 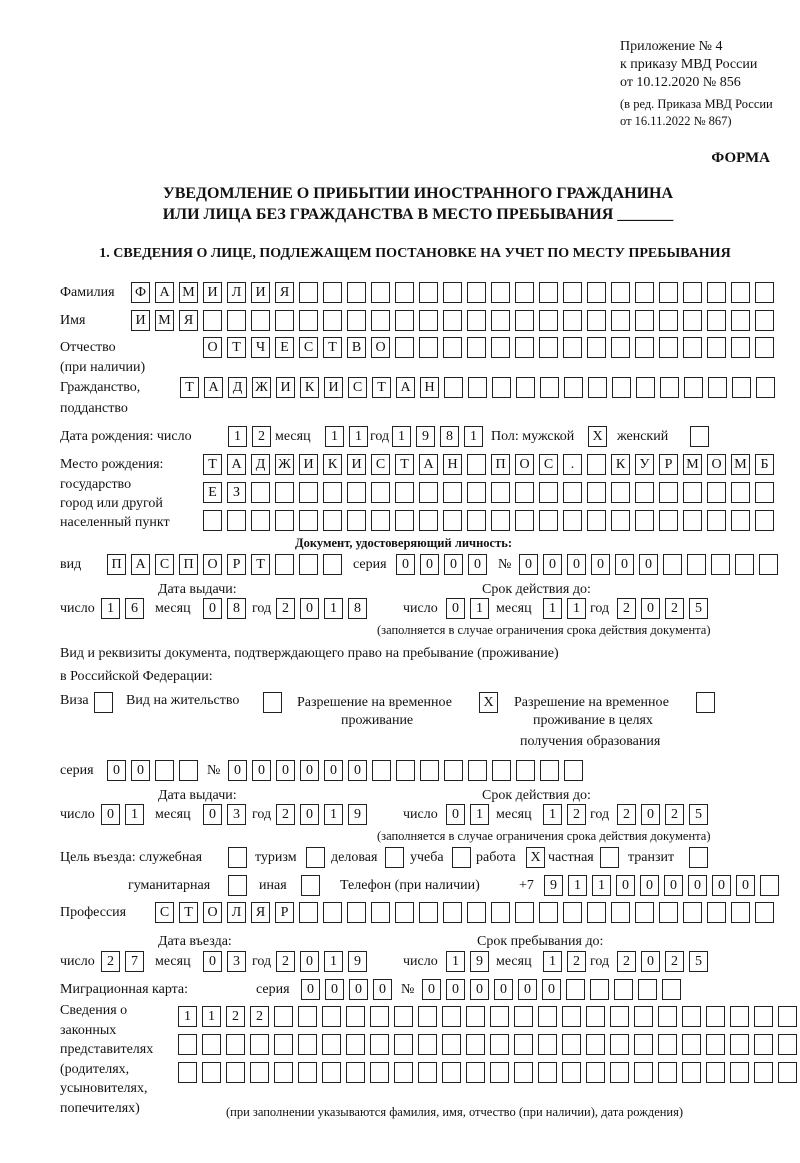 What do you see at coordinates (110, 814) in the screenshot?
I see `res-issue-day-char-box: 0` at bounding box center [110, 814].